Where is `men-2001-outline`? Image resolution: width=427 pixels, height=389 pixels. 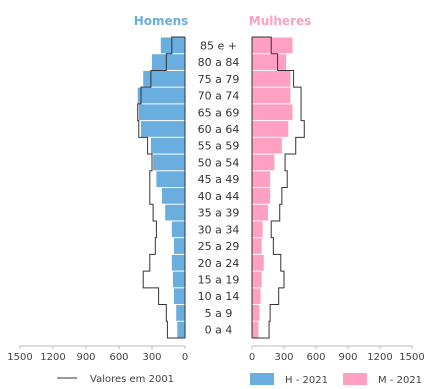 men-2001-outline is located at coordinates (161, 187).